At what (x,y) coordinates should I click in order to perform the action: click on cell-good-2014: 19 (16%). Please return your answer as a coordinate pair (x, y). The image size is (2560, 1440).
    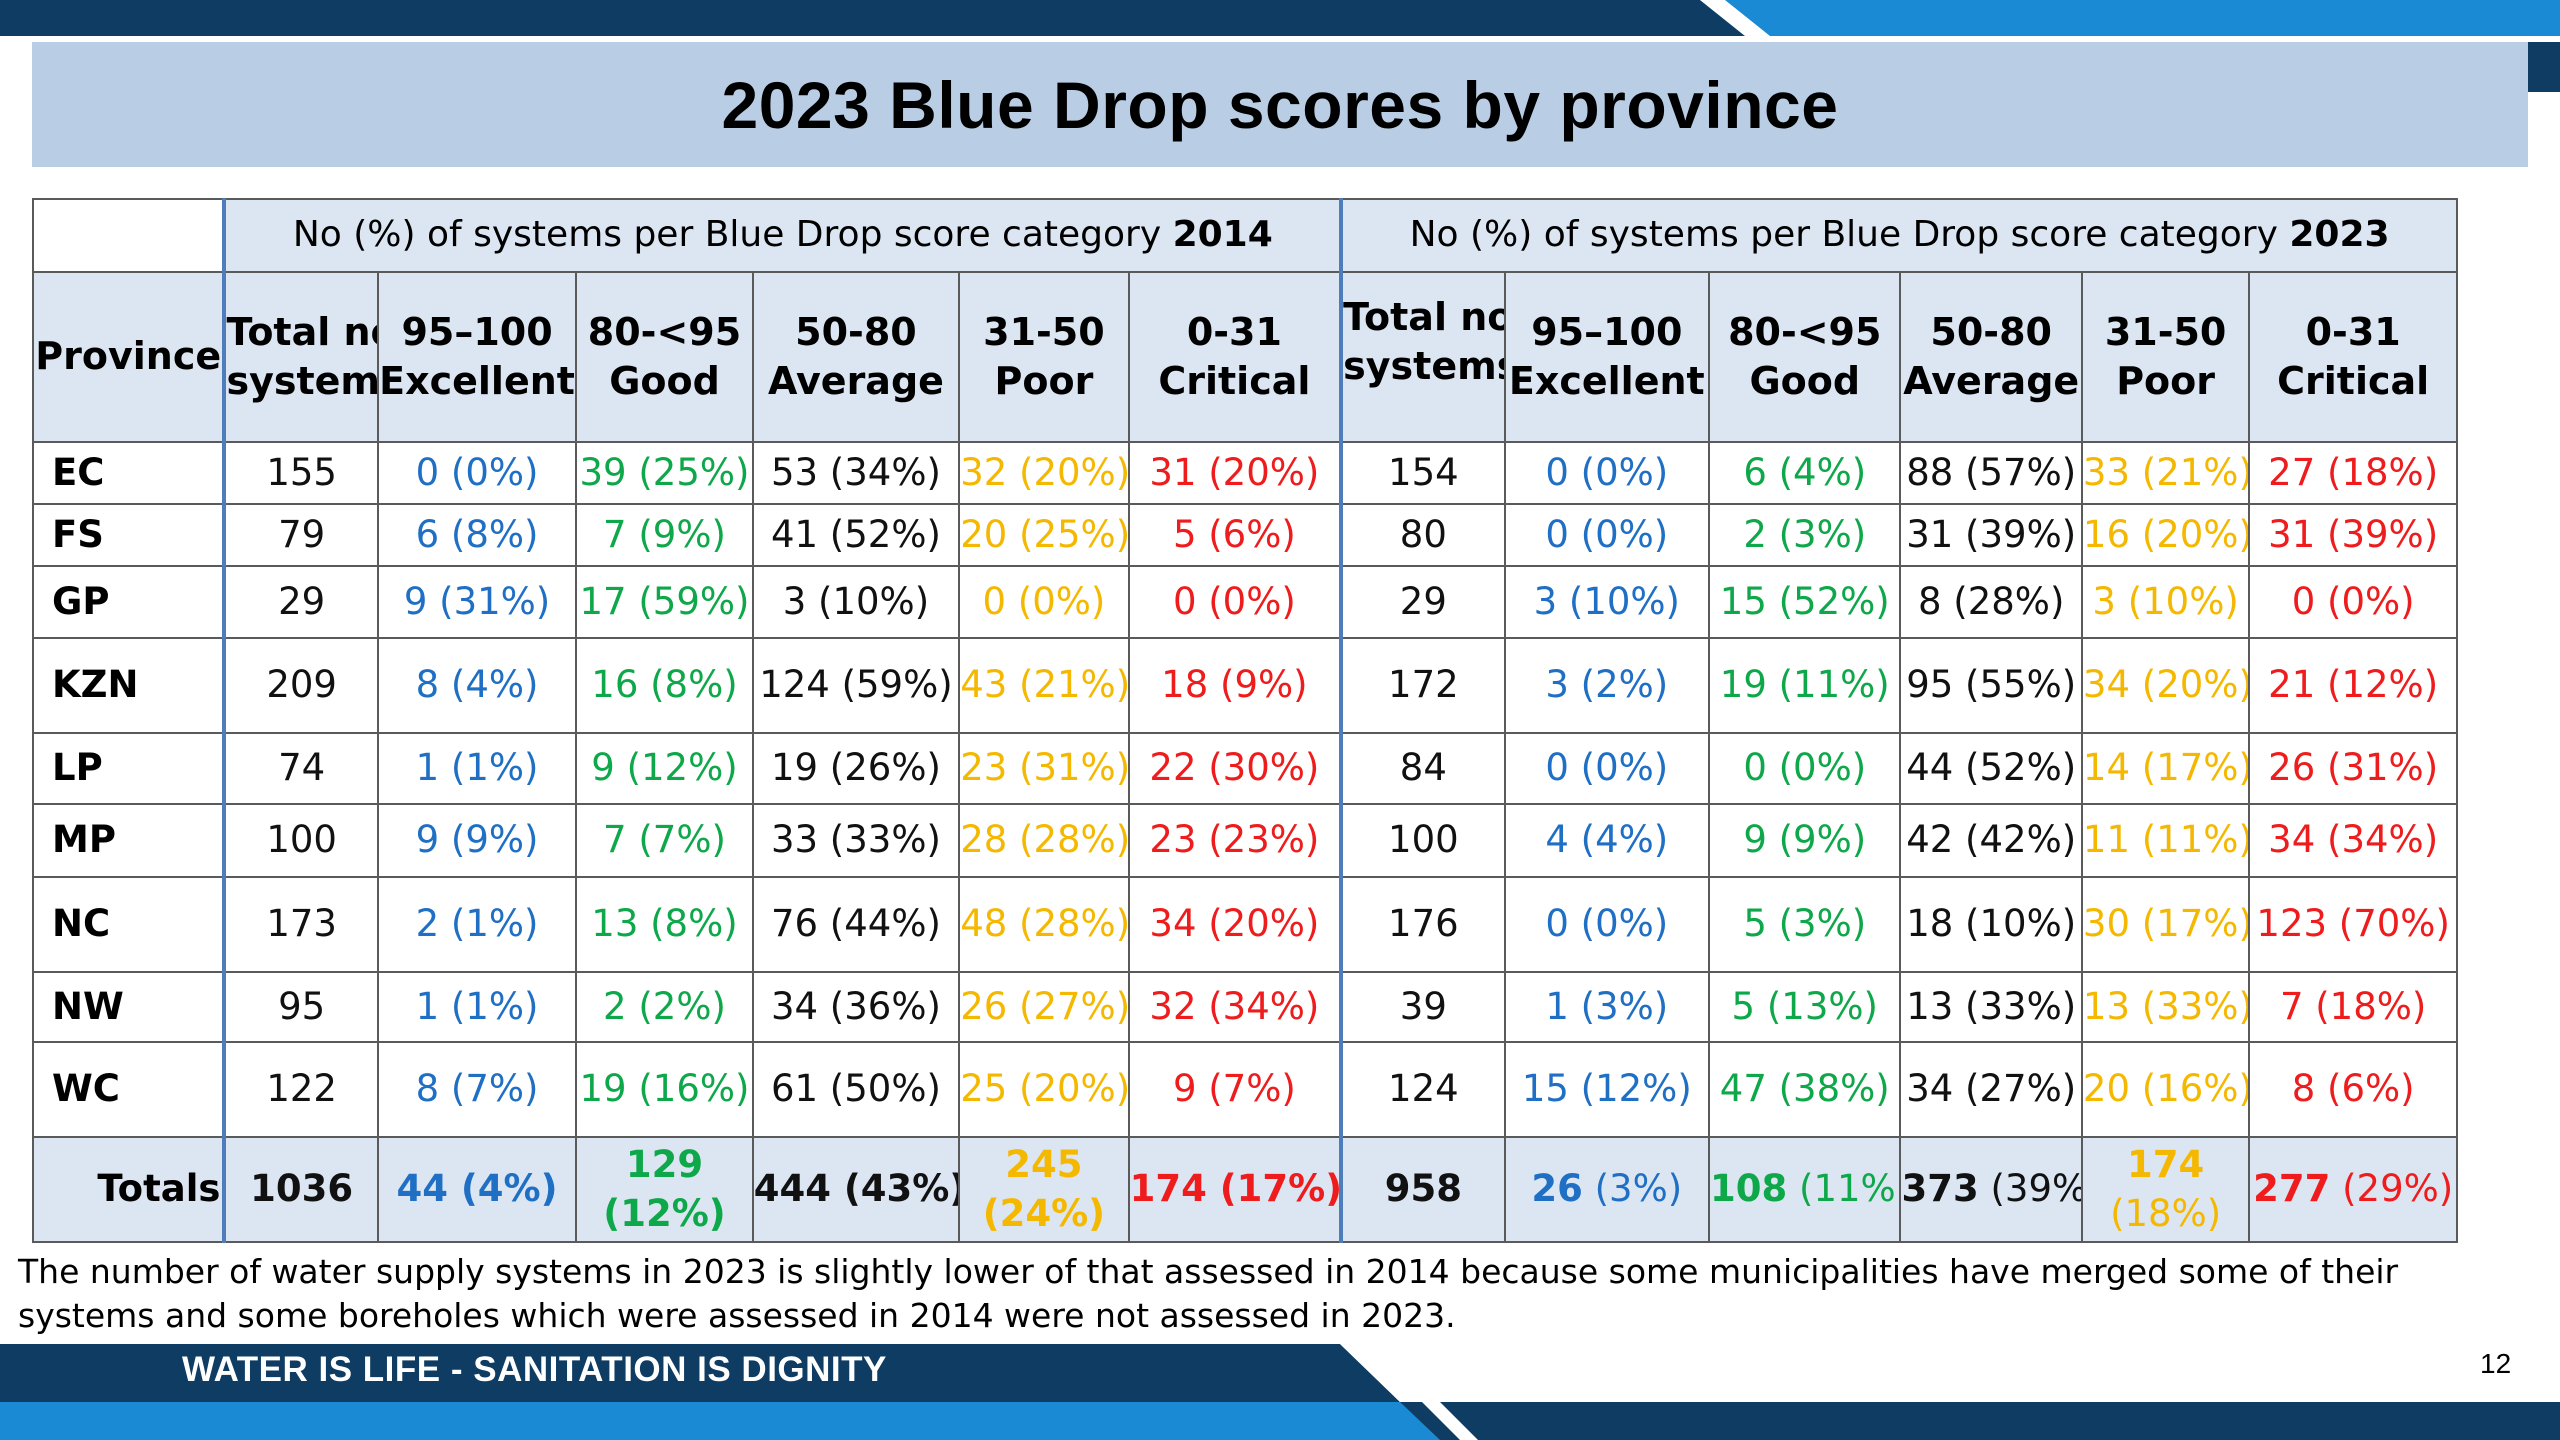
    Looking at the image, I should click on (664, 1089).